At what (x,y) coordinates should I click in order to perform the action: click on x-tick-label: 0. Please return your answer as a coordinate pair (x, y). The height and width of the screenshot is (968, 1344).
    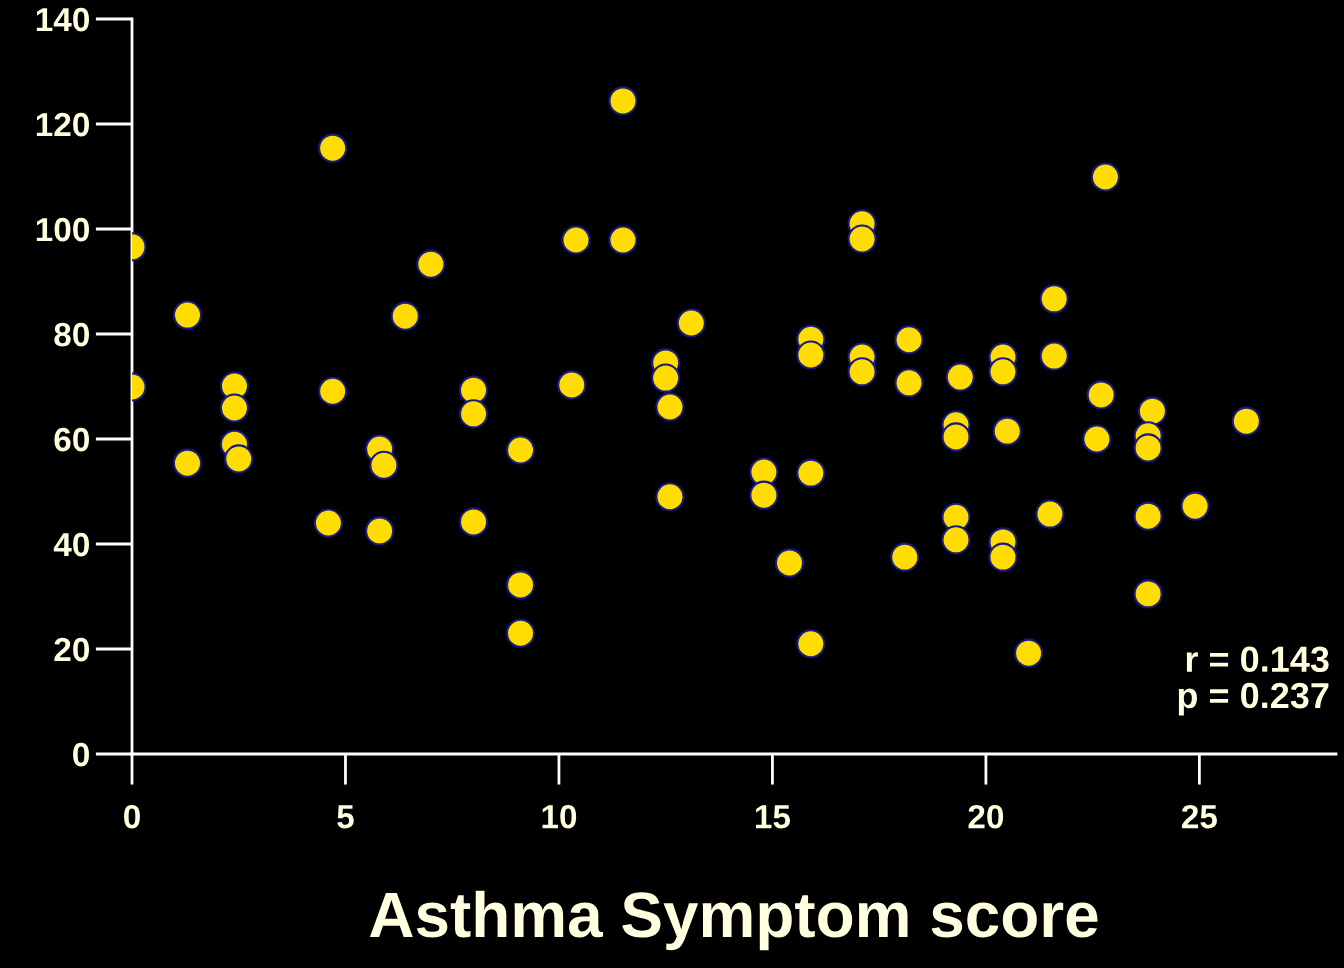
    Looking at the image, I should click on (132, 816).